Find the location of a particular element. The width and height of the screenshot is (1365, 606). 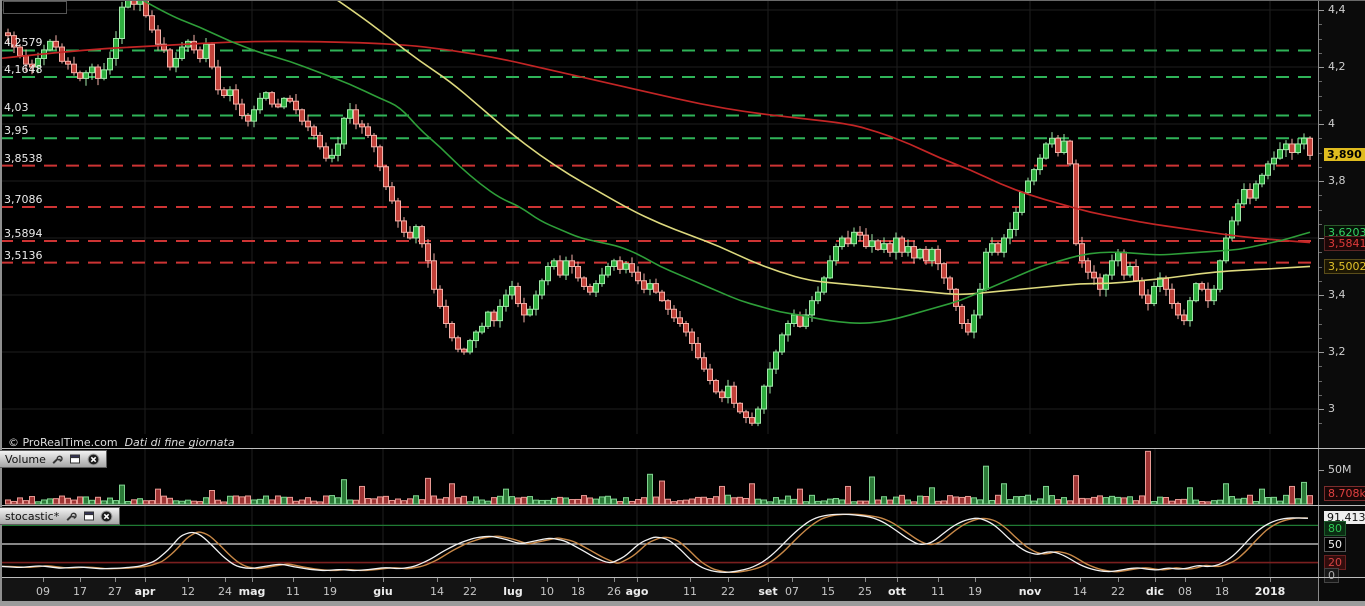

volume-pane is located at coordinates (659, 477).